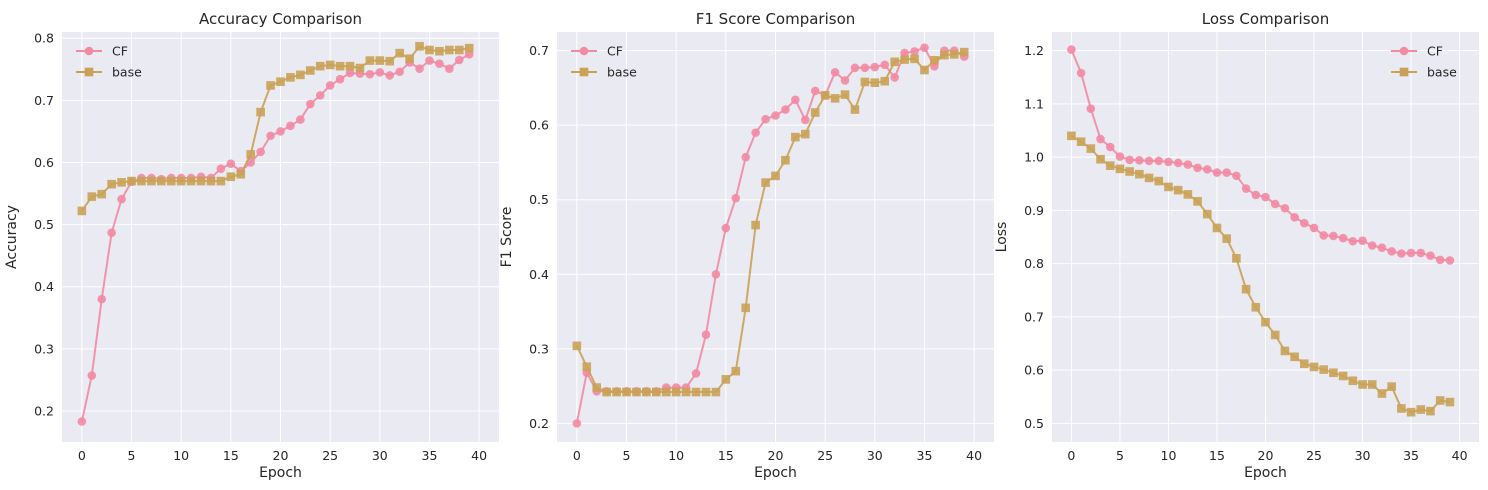 This screenshot has width=1488, height=490. I want to click on x-tick-label: 5, so click(132, 455).